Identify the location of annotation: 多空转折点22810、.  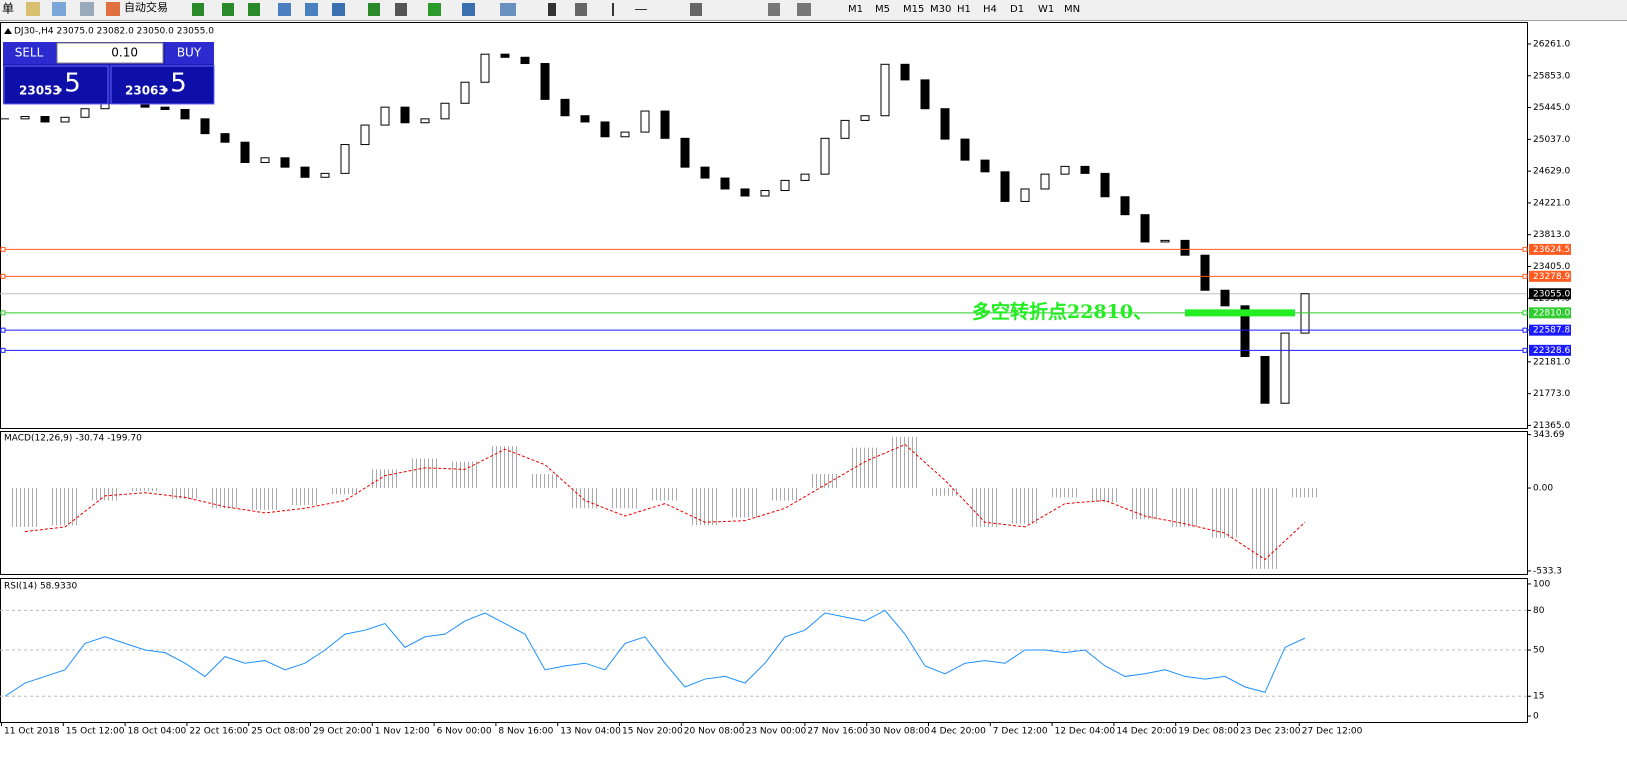
(1062, 311).